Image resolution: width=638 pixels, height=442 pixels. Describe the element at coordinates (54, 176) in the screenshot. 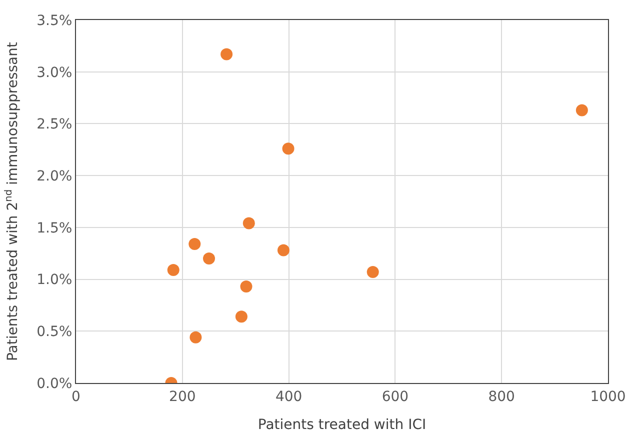

I see `y-tick-label: 2.0%` at that location.